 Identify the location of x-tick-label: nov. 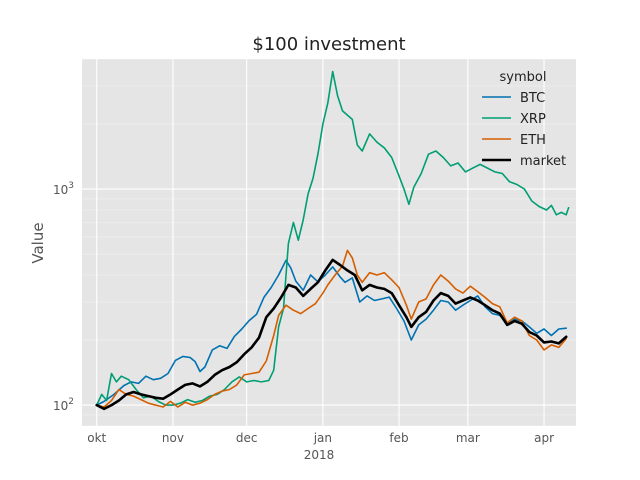
(173, 438).